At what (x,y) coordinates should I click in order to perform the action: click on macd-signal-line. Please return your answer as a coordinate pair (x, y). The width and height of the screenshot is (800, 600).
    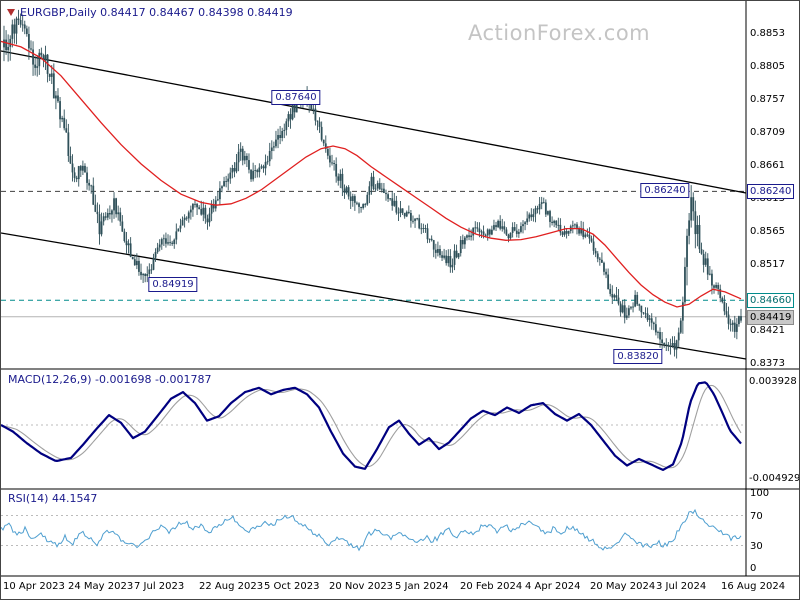
    Looking at the image, I should click on (371, 426).